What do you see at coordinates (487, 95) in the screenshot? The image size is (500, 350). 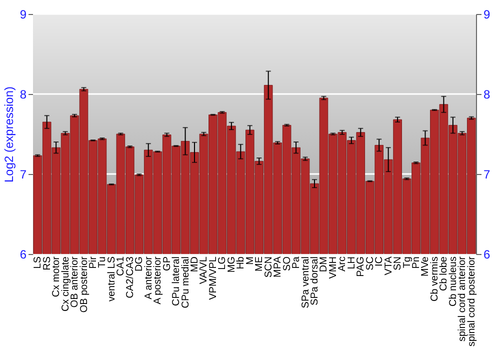 I see `y2-tick-label: 8` at bounding box center [487, 95].